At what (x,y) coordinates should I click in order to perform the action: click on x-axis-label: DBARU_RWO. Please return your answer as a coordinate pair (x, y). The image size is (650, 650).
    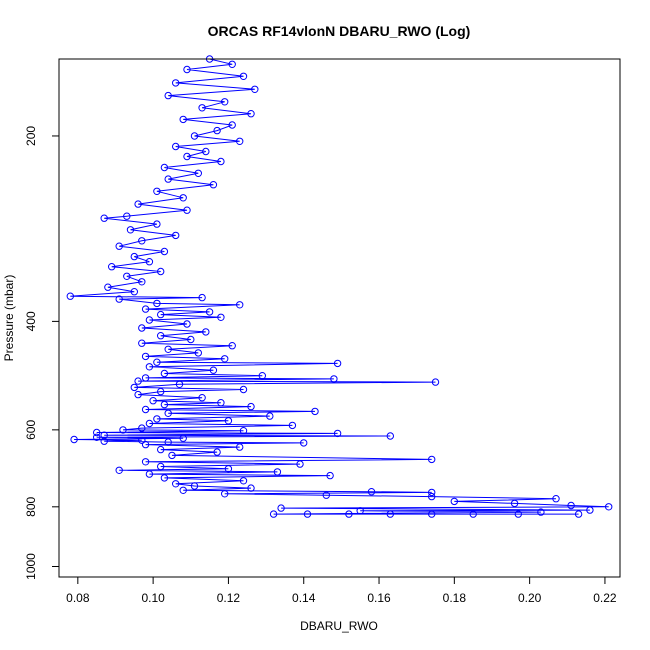
    Looking at the image, I should click on (339, 626).